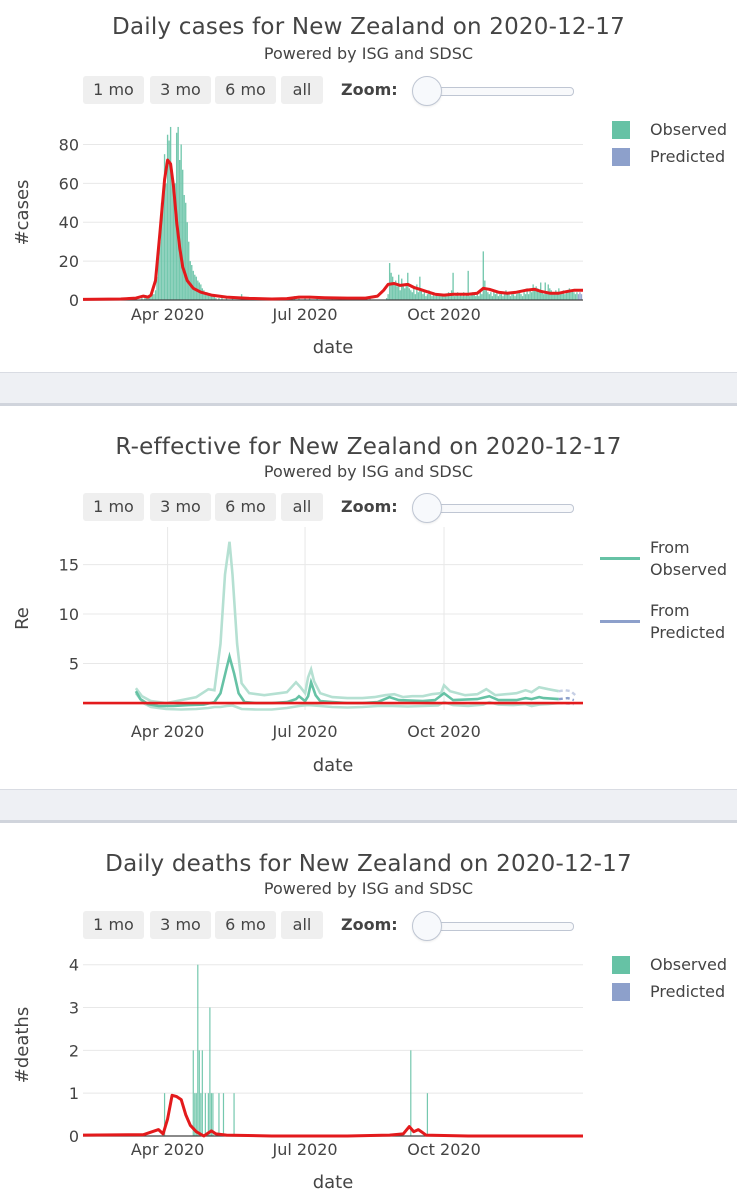  I want to click on re-zoom-slider-handle, so click(427, 508).